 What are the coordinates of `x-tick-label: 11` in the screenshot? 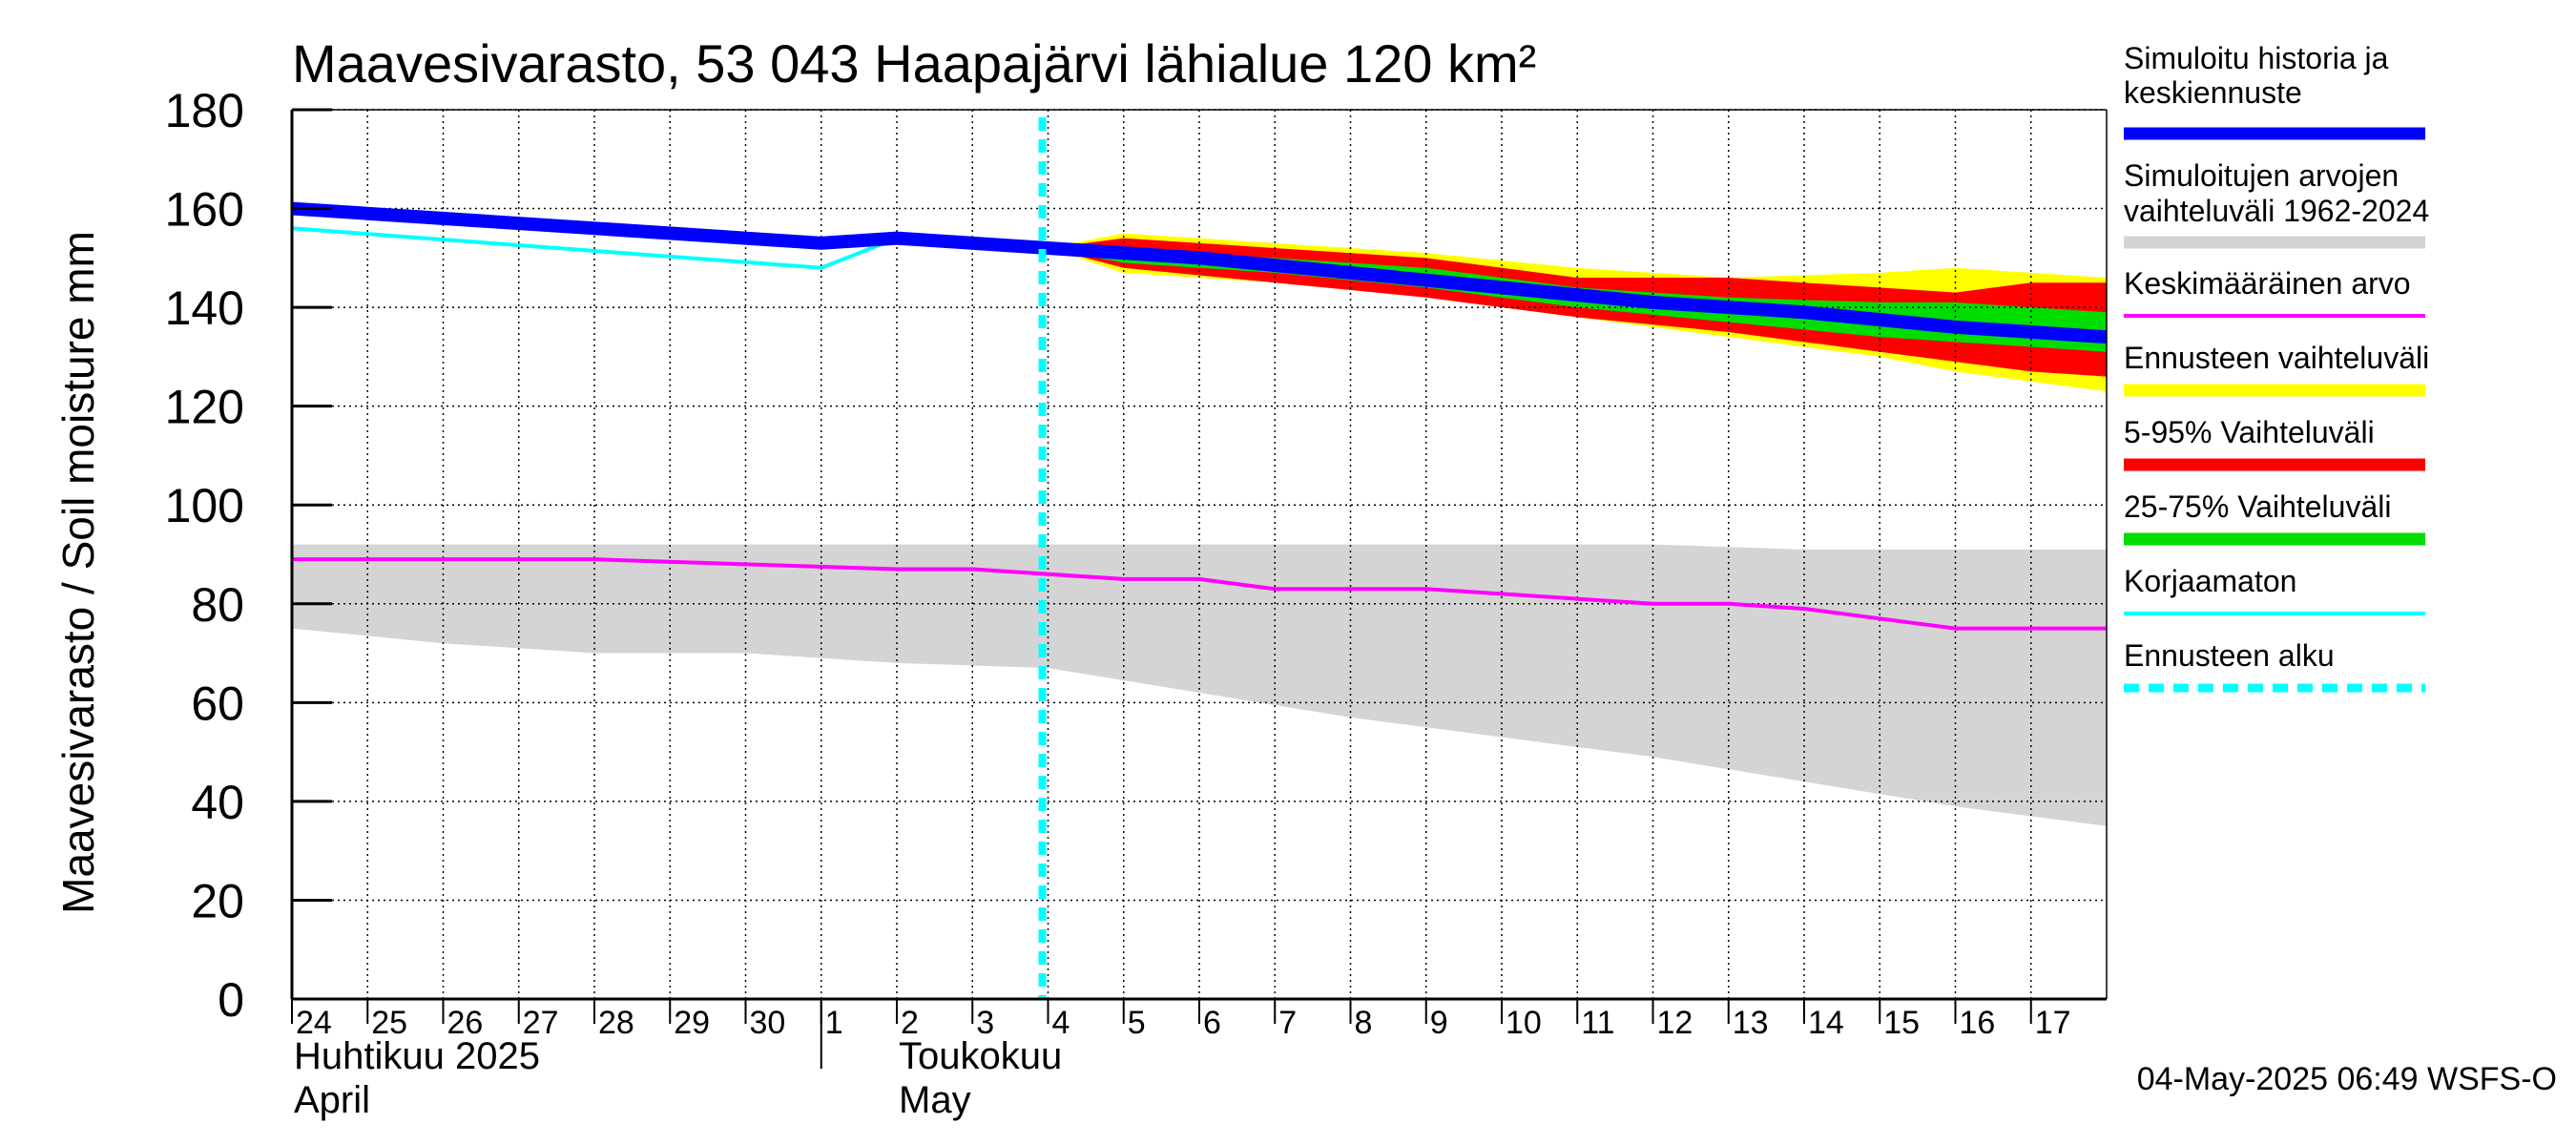 It's located at (1597, 1023).